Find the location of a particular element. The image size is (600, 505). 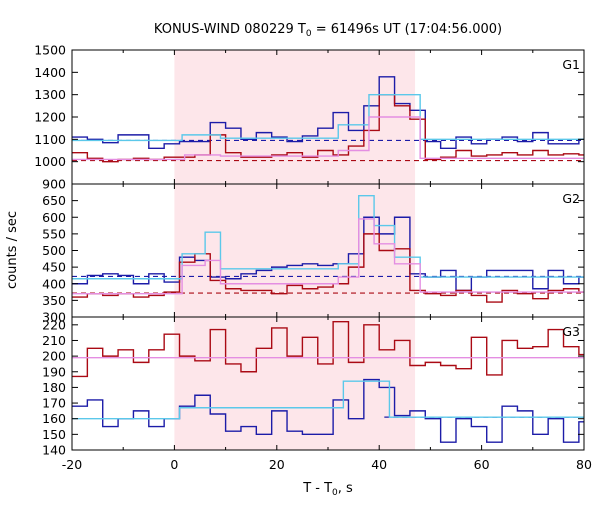

y-tick-label: 140 is located at coordinates (54, 450).